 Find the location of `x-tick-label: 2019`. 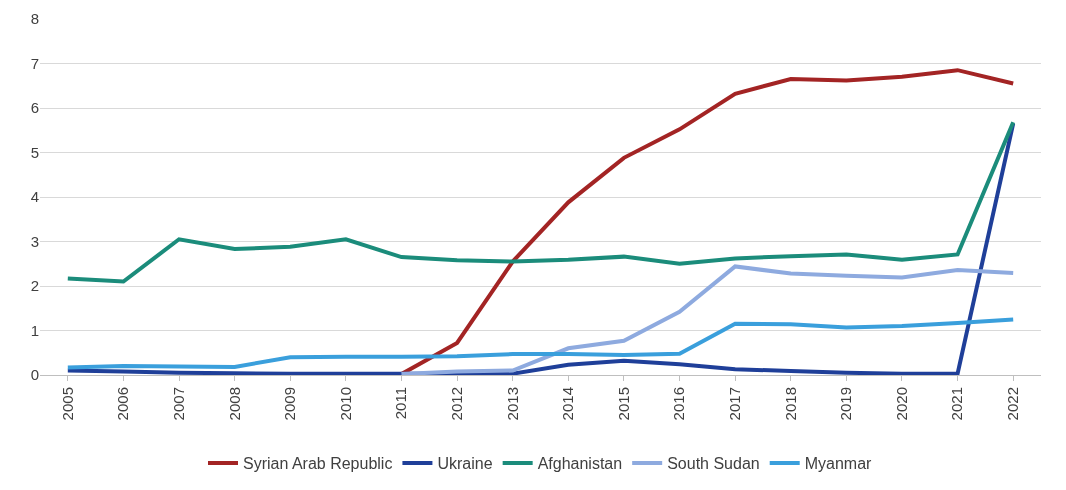

x-tick-label: 2019 is located at coordinates (846, 404).